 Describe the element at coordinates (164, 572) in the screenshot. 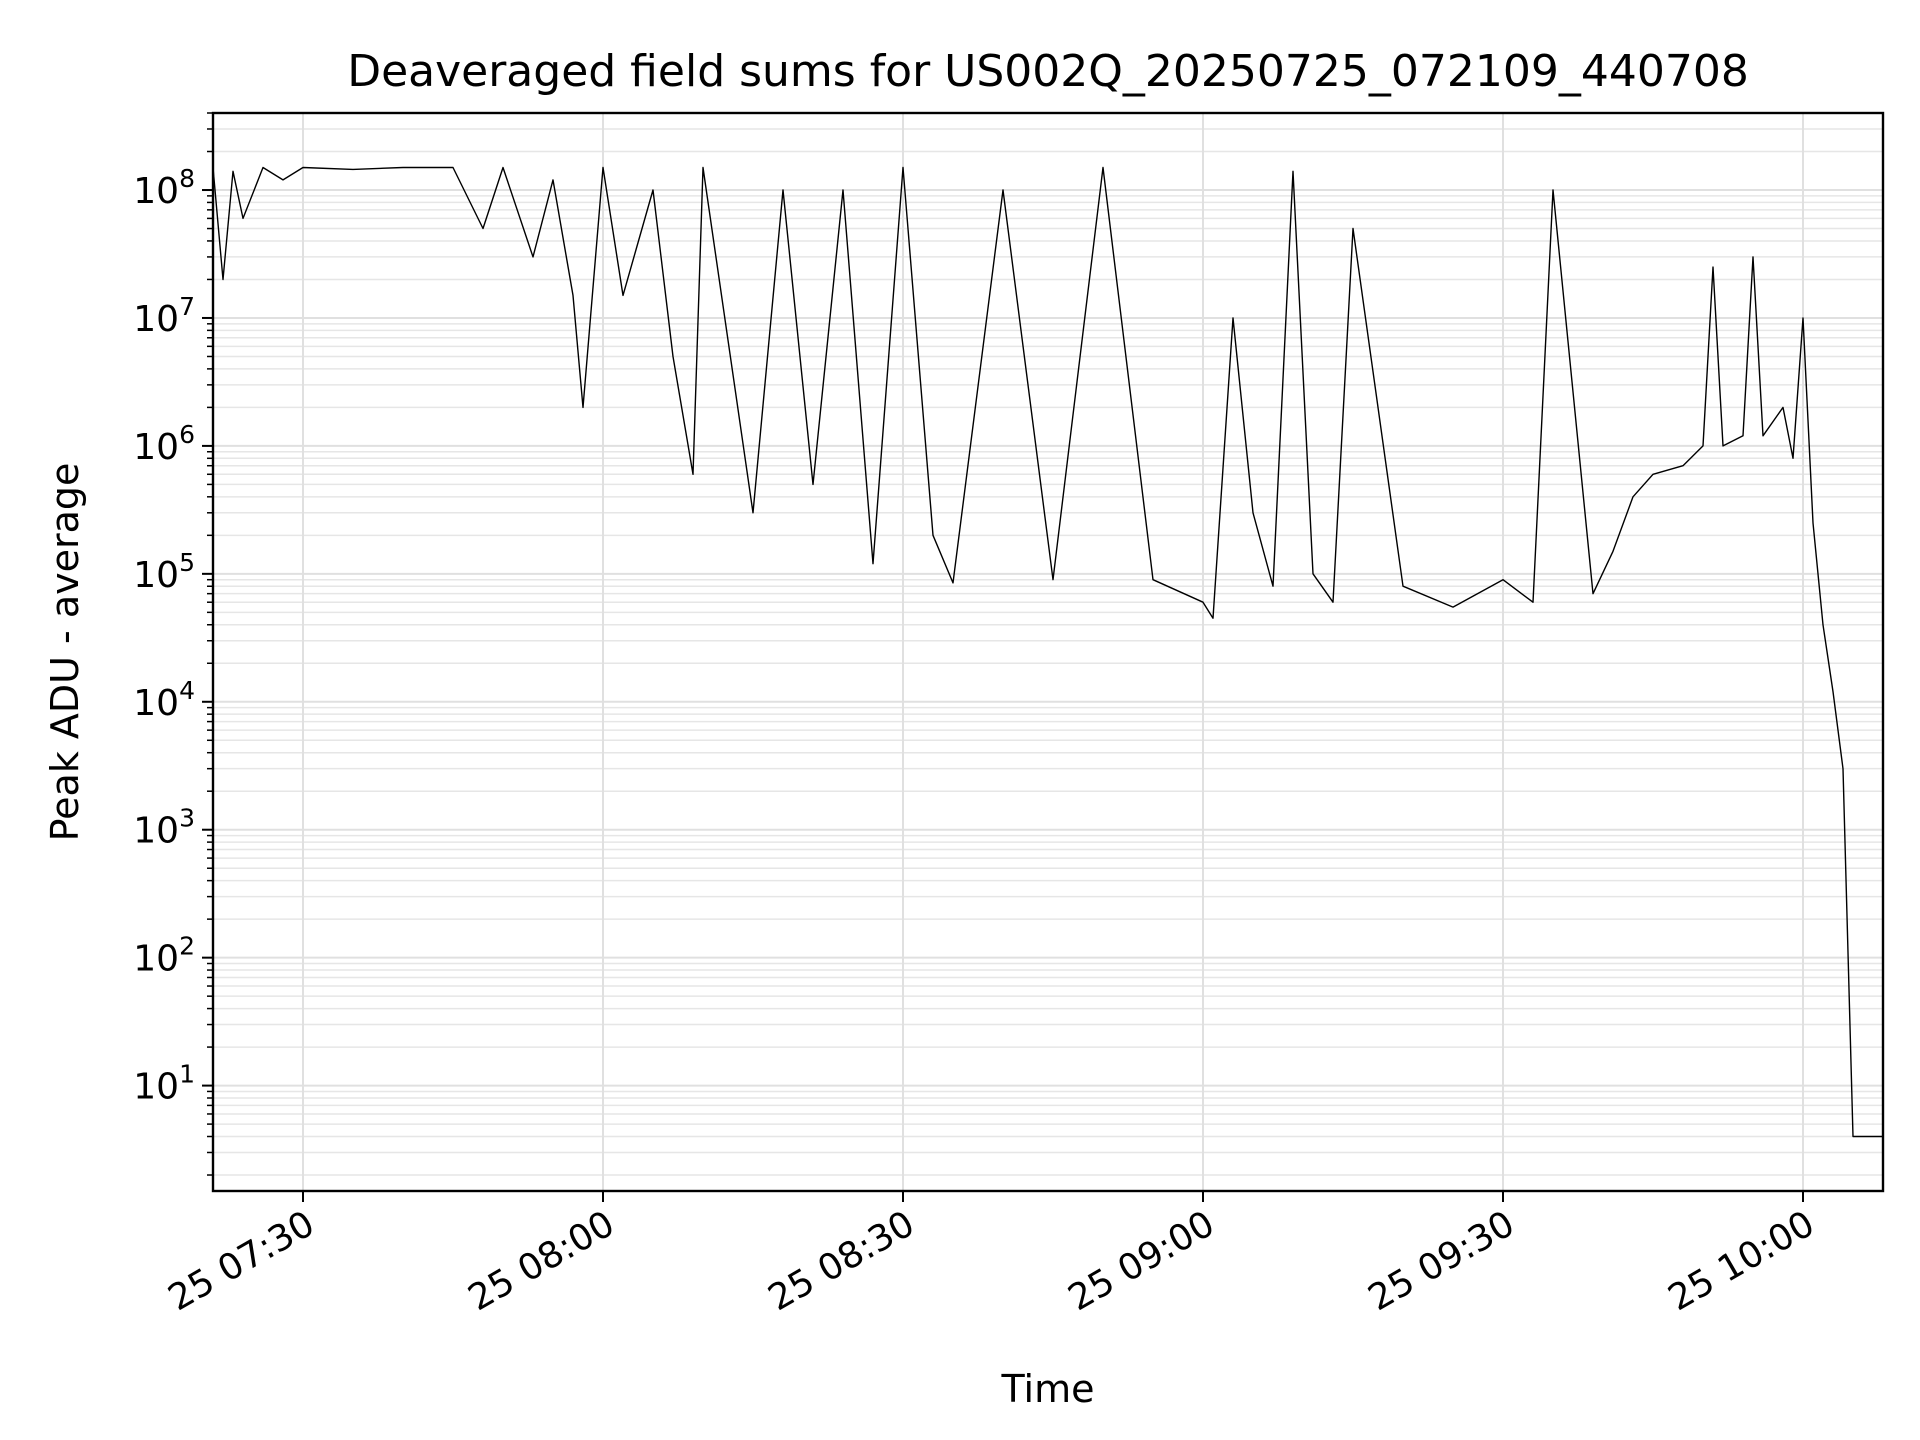

I see `y-tick-label: 10⁵` at that location.